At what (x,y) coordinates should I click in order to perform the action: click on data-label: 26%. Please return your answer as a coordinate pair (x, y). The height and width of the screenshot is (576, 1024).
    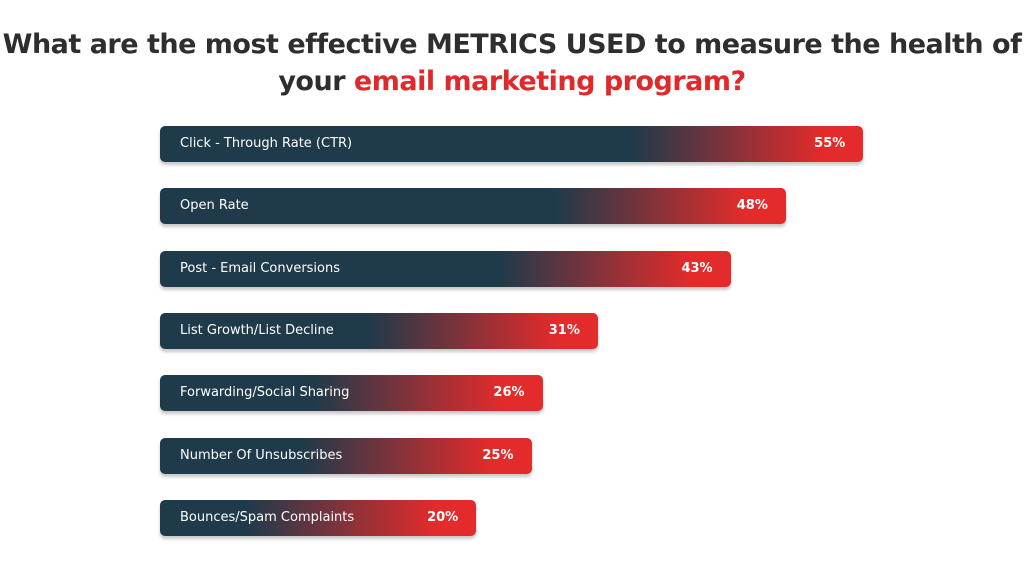
    Looking at the image, I should click on (509, 393).